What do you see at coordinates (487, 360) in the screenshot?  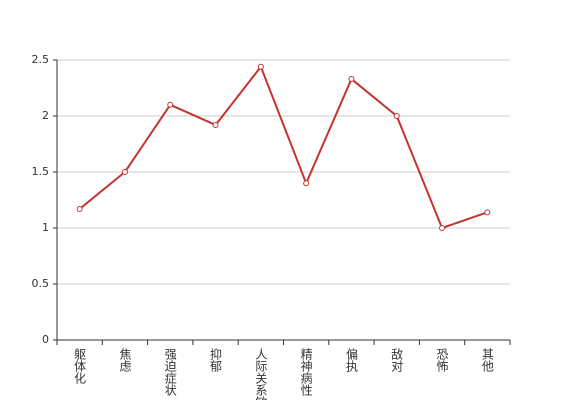 I see `x-tick-label: 其他` at bounding box center [487, 360].